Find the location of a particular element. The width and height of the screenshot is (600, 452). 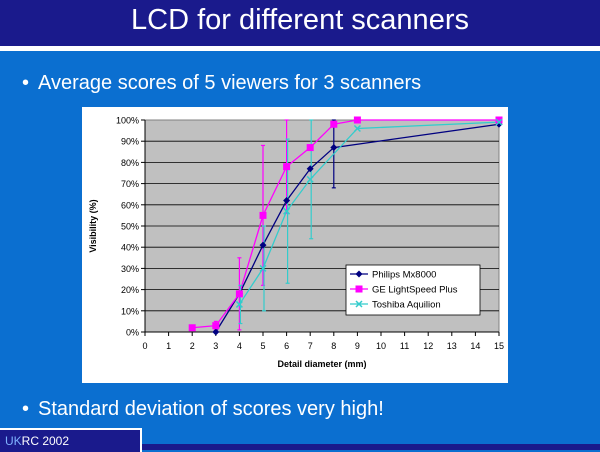

footer-uk: UK is located at coordinates (13, 441).